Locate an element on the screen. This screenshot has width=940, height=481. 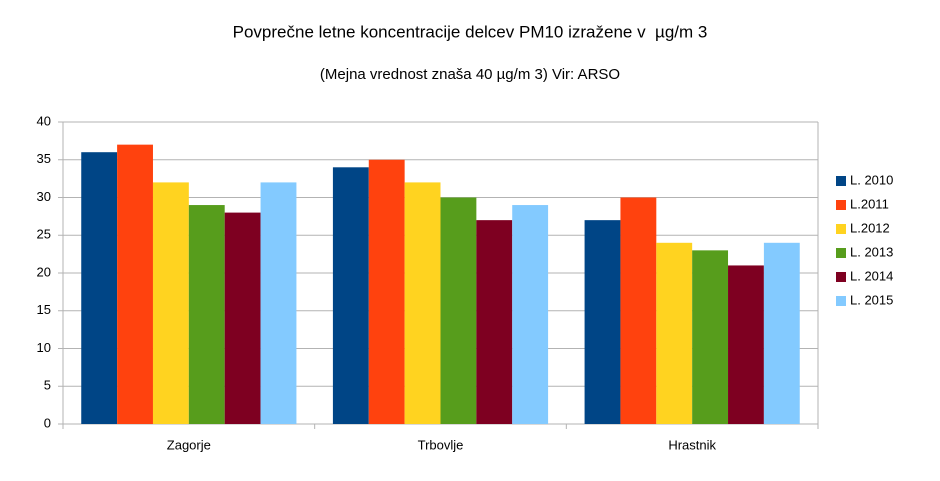
y-tick-label: 5 is located at coordinates (47, 385).